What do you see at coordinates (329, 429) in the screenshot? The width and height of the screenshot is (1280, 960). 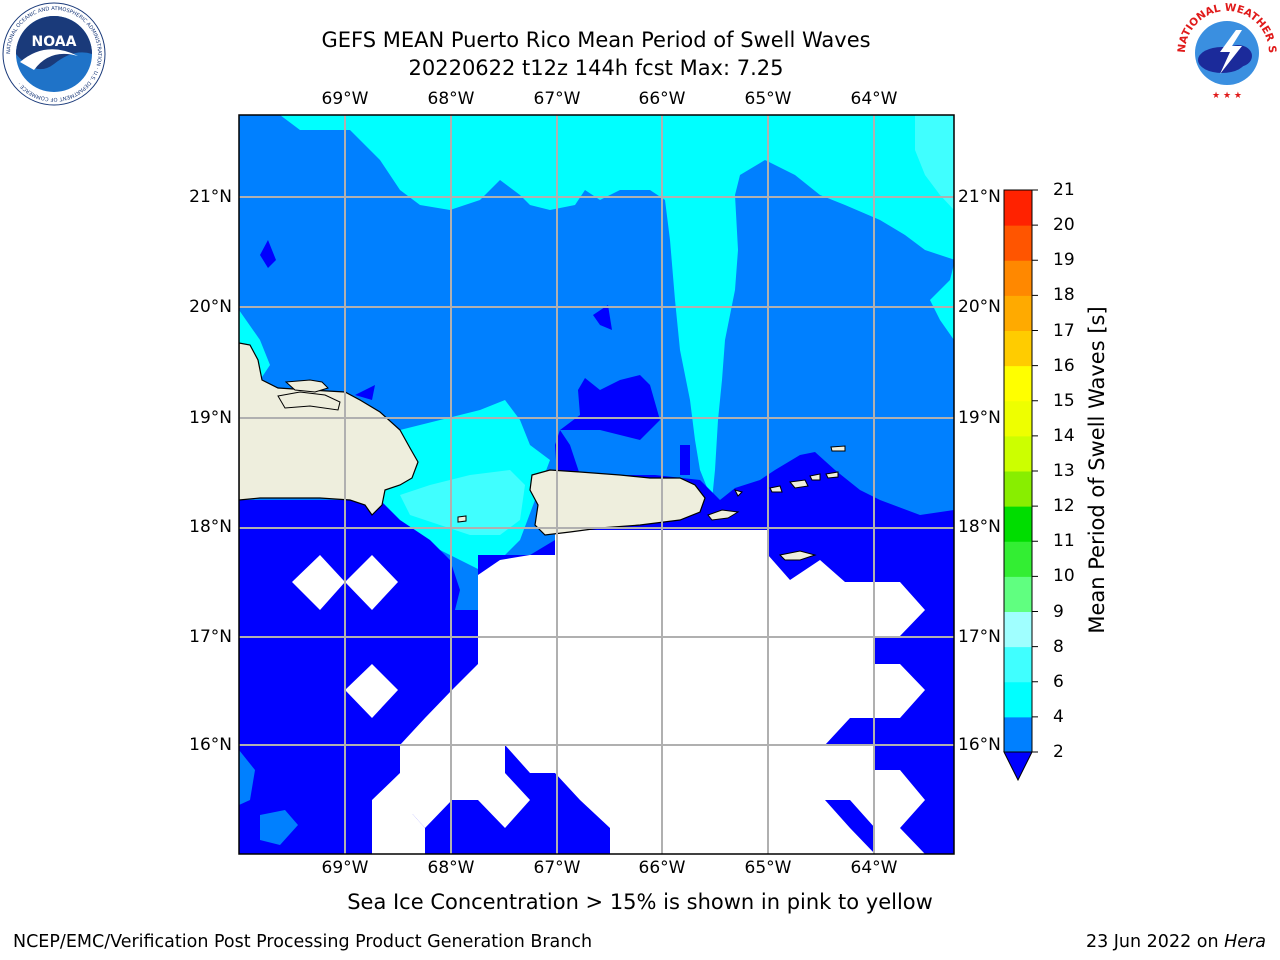 I see `hispaniola-landmass` at bounding box center [329, 429].